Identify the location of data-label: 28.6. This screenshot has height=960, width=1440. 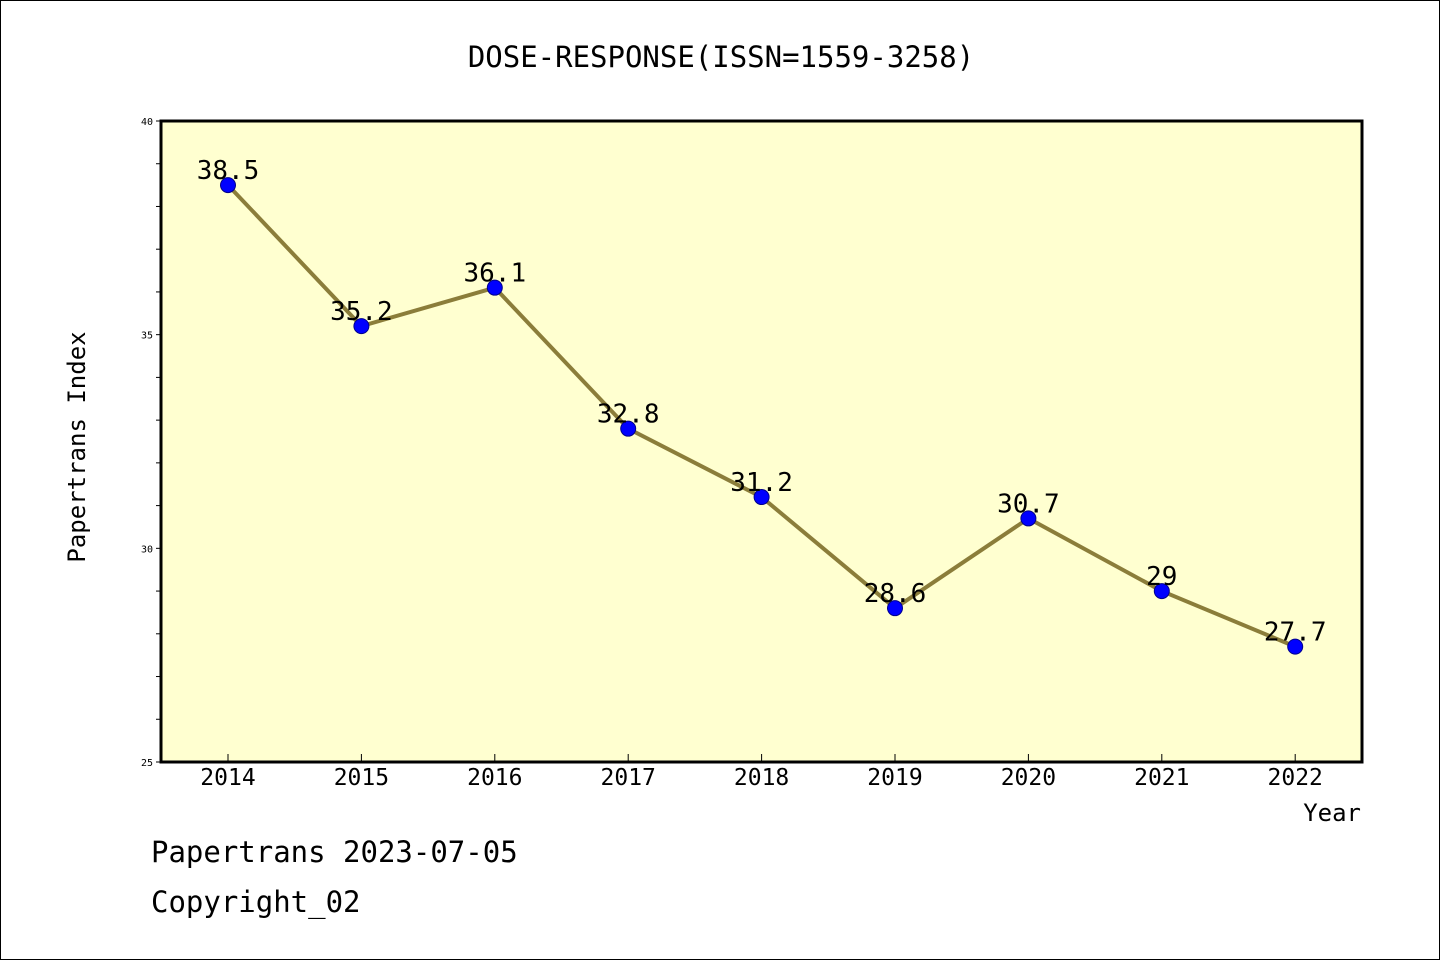
(895, 594).